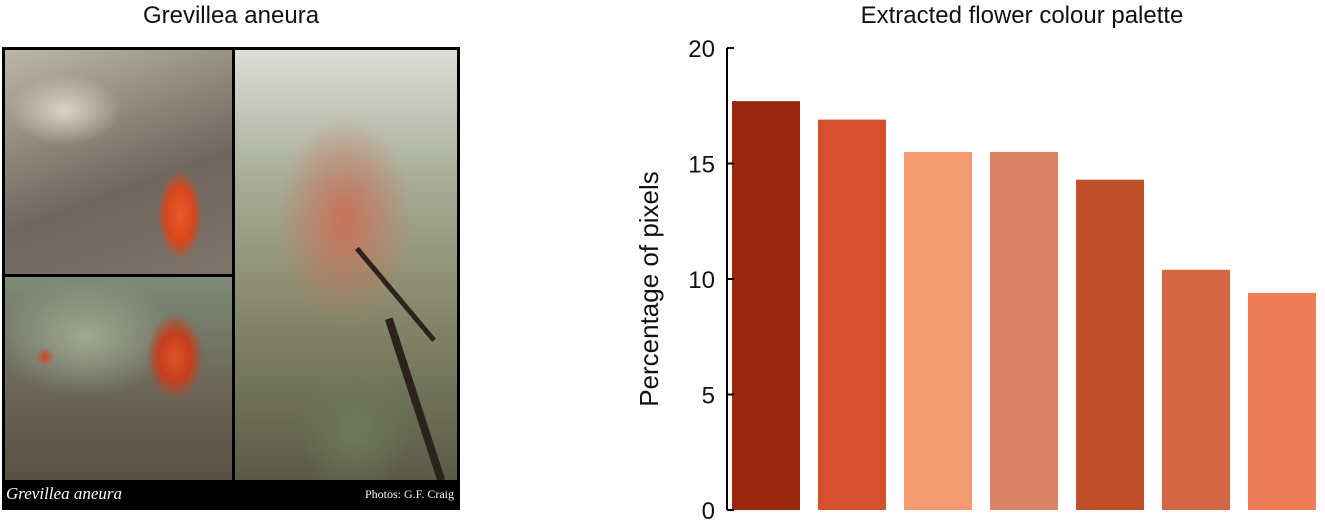  What do you see at coordinates (649, 289) in the screenshot?
I see `y-axis-label: Percentage of pixels` at bounding box center [649, 289].